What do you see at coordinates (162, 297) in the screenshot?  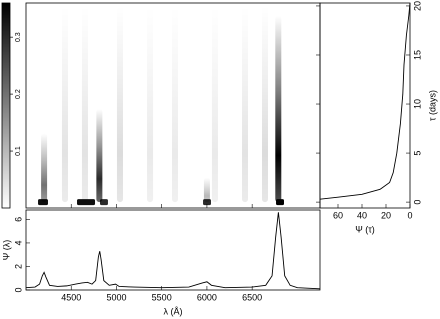 I see `x-tick-label: 5500` at bounding box center [162, 297].